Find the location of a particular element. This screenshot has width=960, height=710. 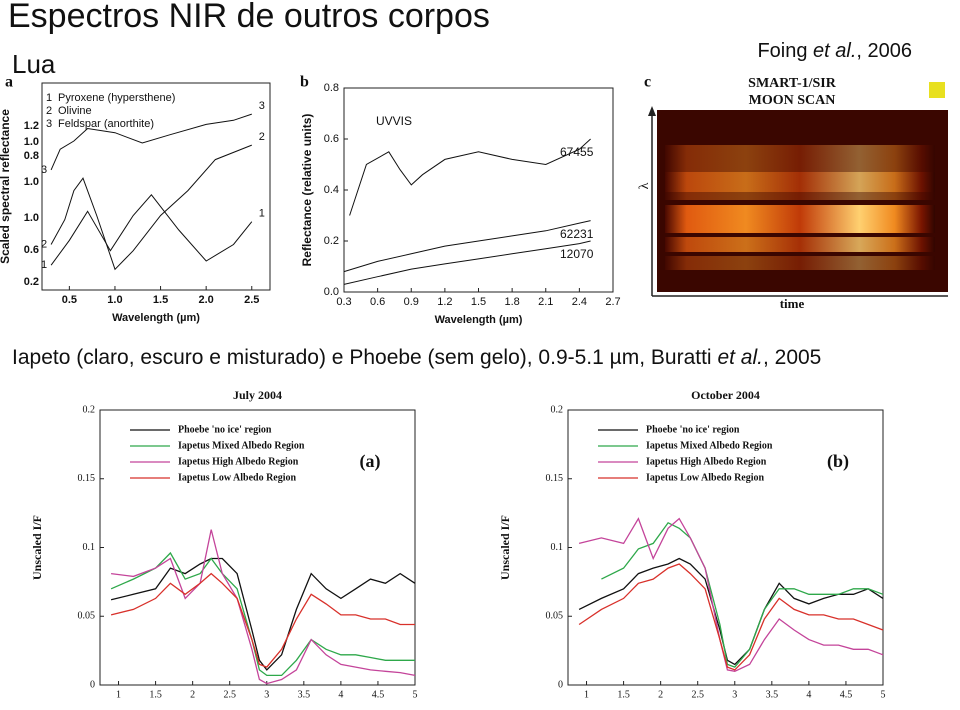

x-tick-label: 2 is located at coordinates (192, 694).